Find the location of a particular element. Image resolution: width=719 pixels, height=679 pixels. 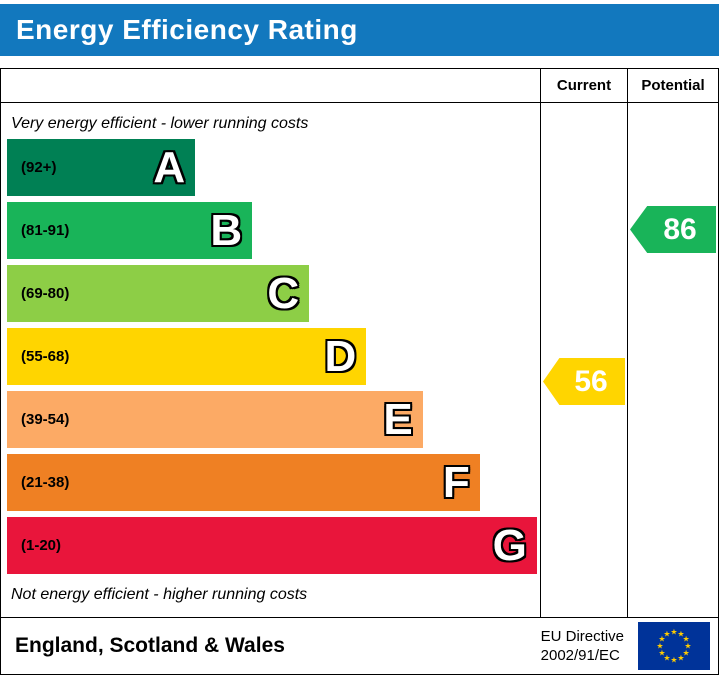

eu-flag-background is located at coordinates (674, 646).